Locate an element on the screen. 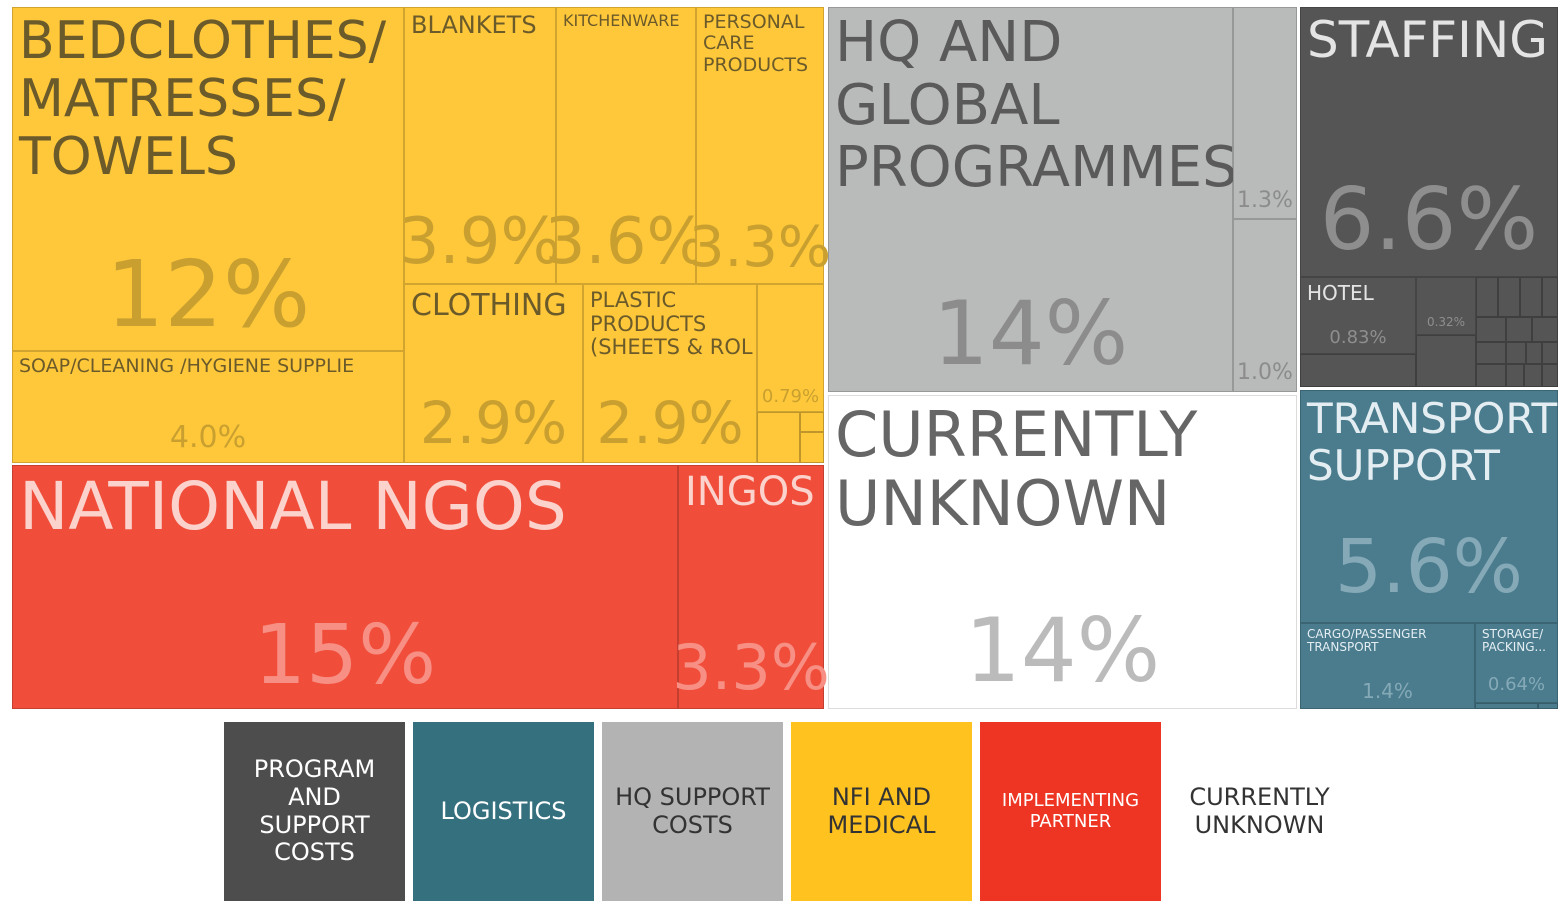  legend-item: PROGRAM AND SUPPORT COSTS is located at coordinates (314, 811).